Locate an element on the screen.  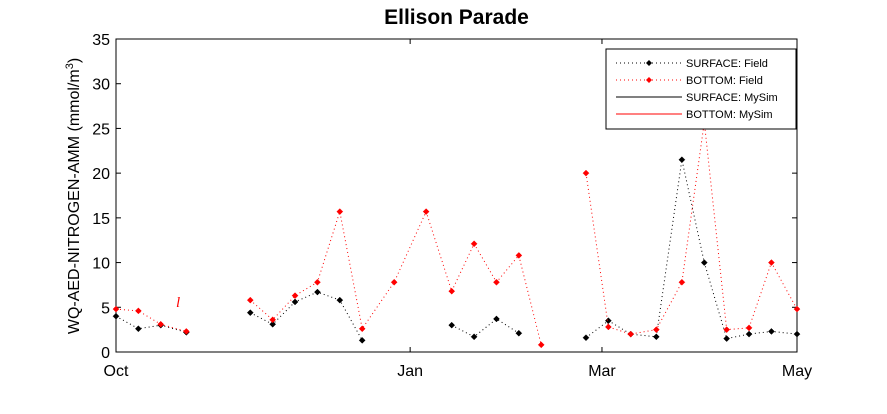
x-tick-label: Jan is located at coordinates (410, 371).